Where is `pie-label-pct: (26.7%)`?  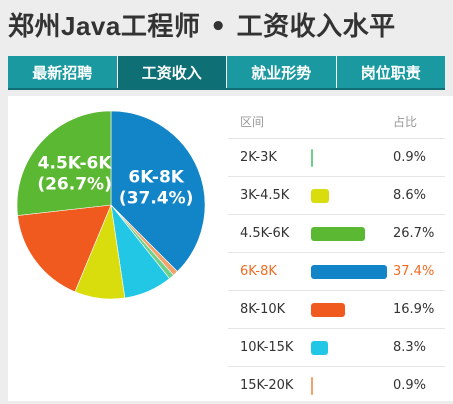 pie-label-pct: (26.7%) is located at coordinates (74, 184).